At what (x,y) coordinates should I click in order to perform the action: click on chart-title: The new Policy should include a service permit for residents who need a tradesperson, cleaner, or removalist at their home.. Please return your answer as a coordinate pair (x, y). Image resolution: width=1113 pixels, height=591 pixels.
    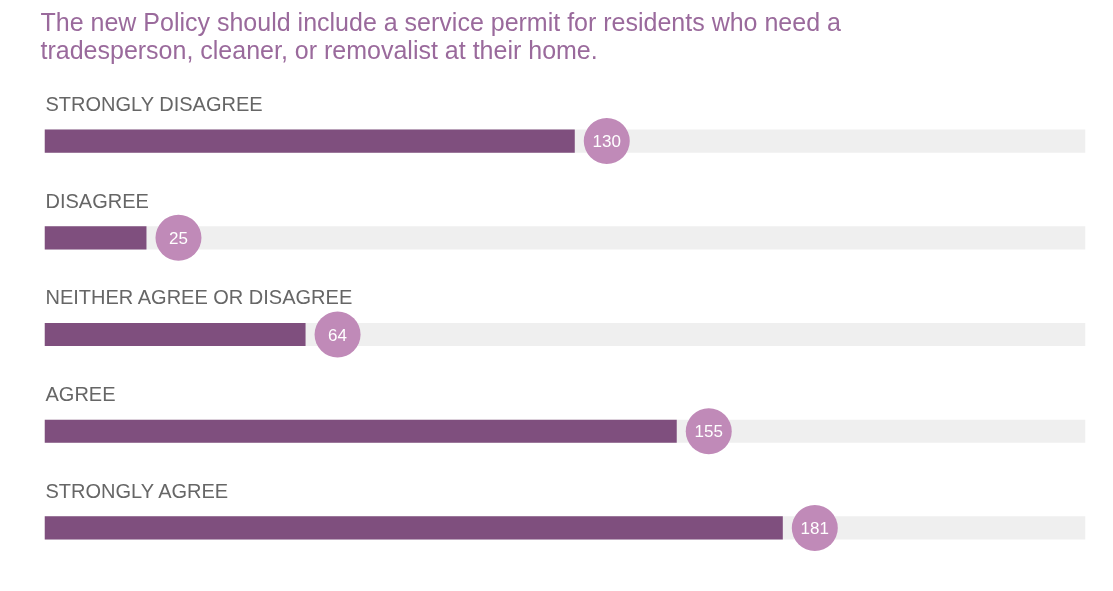
    Looking at the image, I should click on (441, 35).